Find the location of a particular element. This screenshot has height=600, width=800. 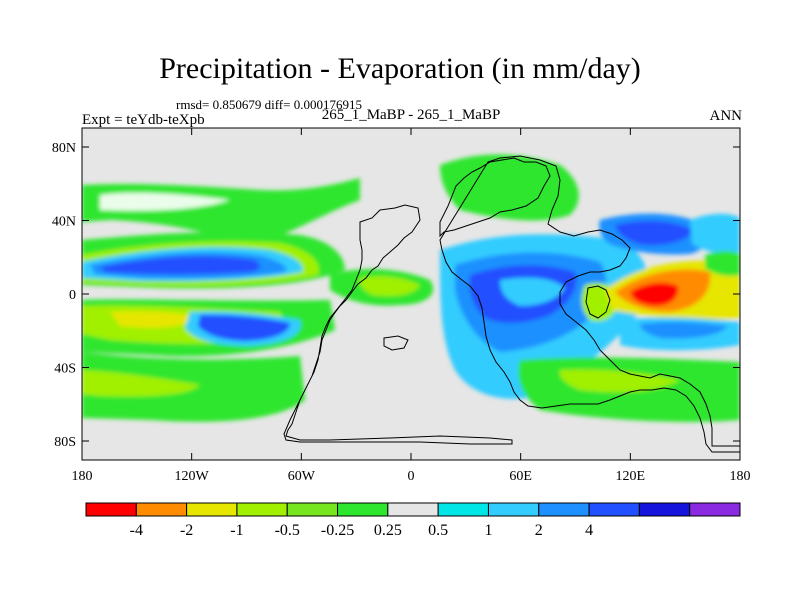

colorbar: -4 -2 -1 -0.5 -0.25 0.25 0.5 1 2 4 is located at coordinates (413, 520).